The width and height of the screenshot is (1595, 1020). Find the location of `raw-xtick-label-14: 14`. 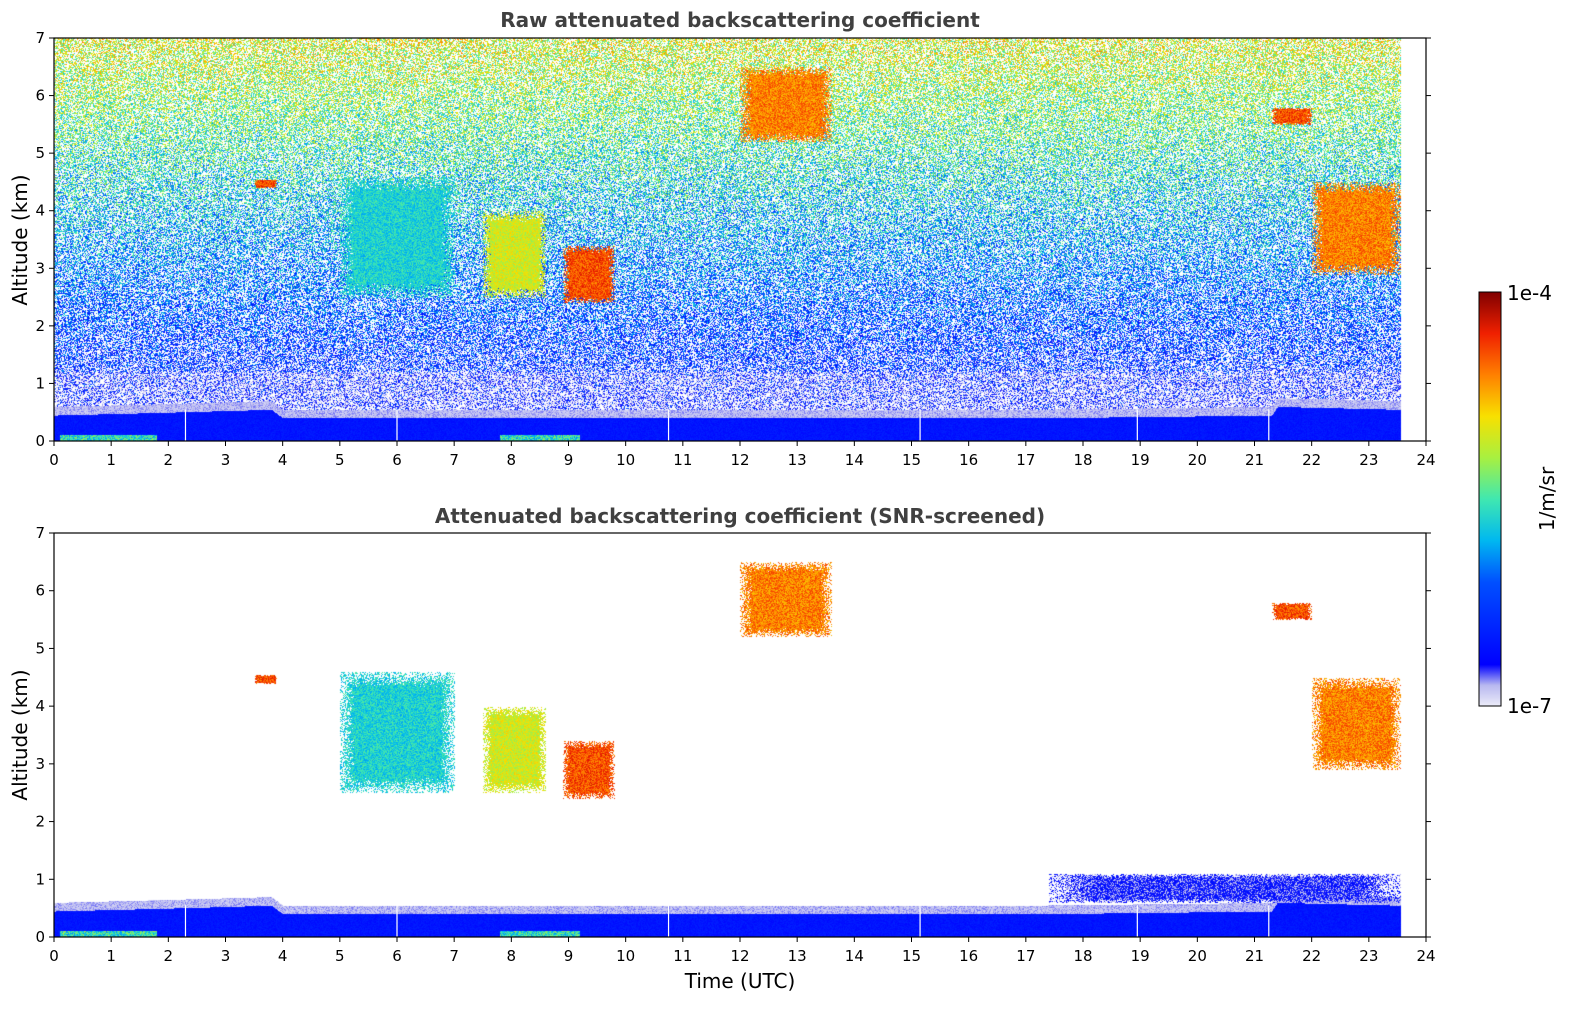

raw-xtick-label-14: 14 is located at coordinates (854, 460).